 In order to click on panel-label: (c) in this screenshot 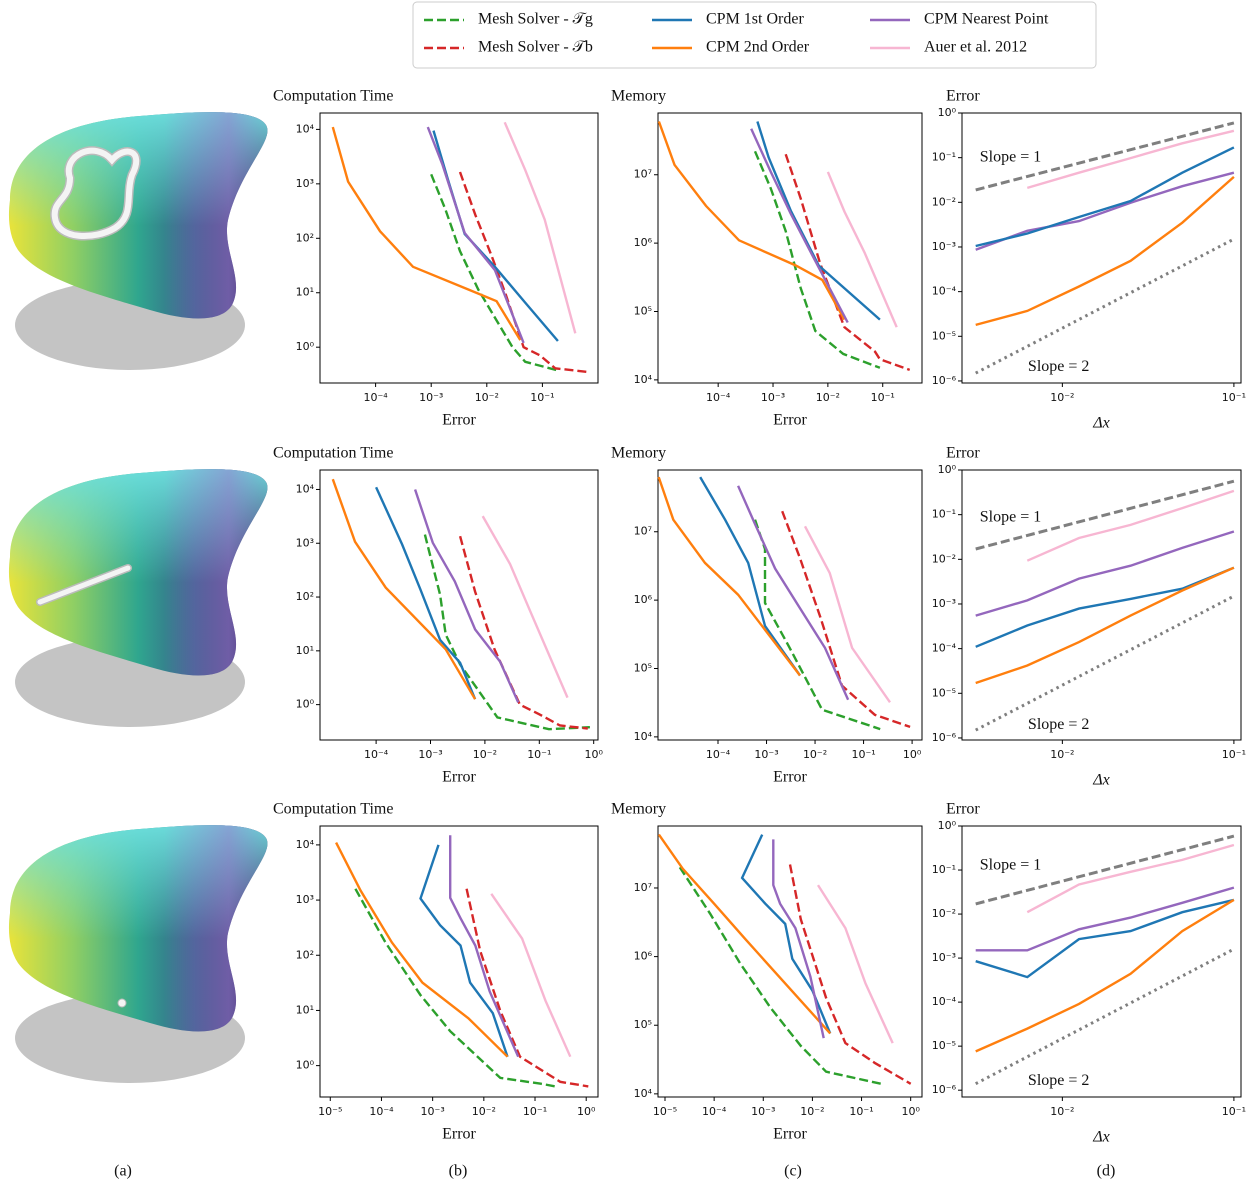, I will do `click(793, 1171)`.